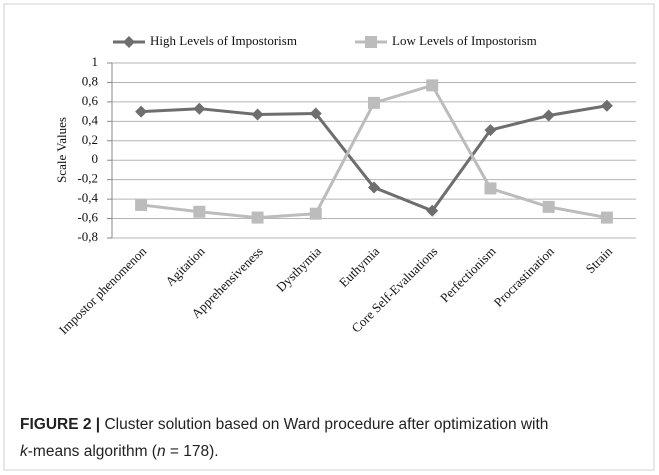  I want to click on caption-italic: n, so click(161, 451).